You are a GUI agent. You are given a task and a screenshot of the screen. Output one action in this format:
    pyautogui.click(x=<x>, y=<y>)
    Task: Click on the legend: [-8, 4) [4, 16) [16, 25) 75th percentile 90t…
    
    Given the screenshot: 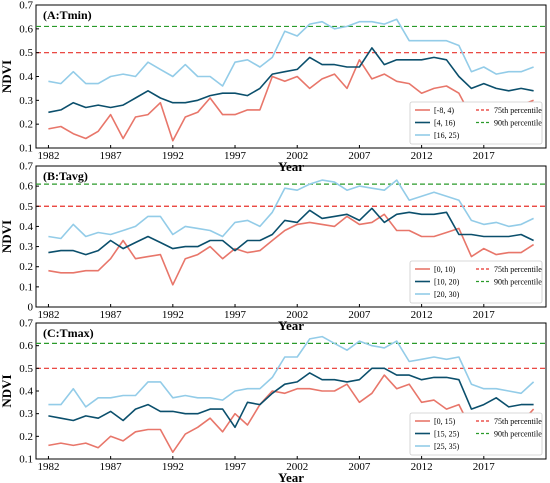 What is the action you would take?
    pyautogui.click(x=476, y=123)
    